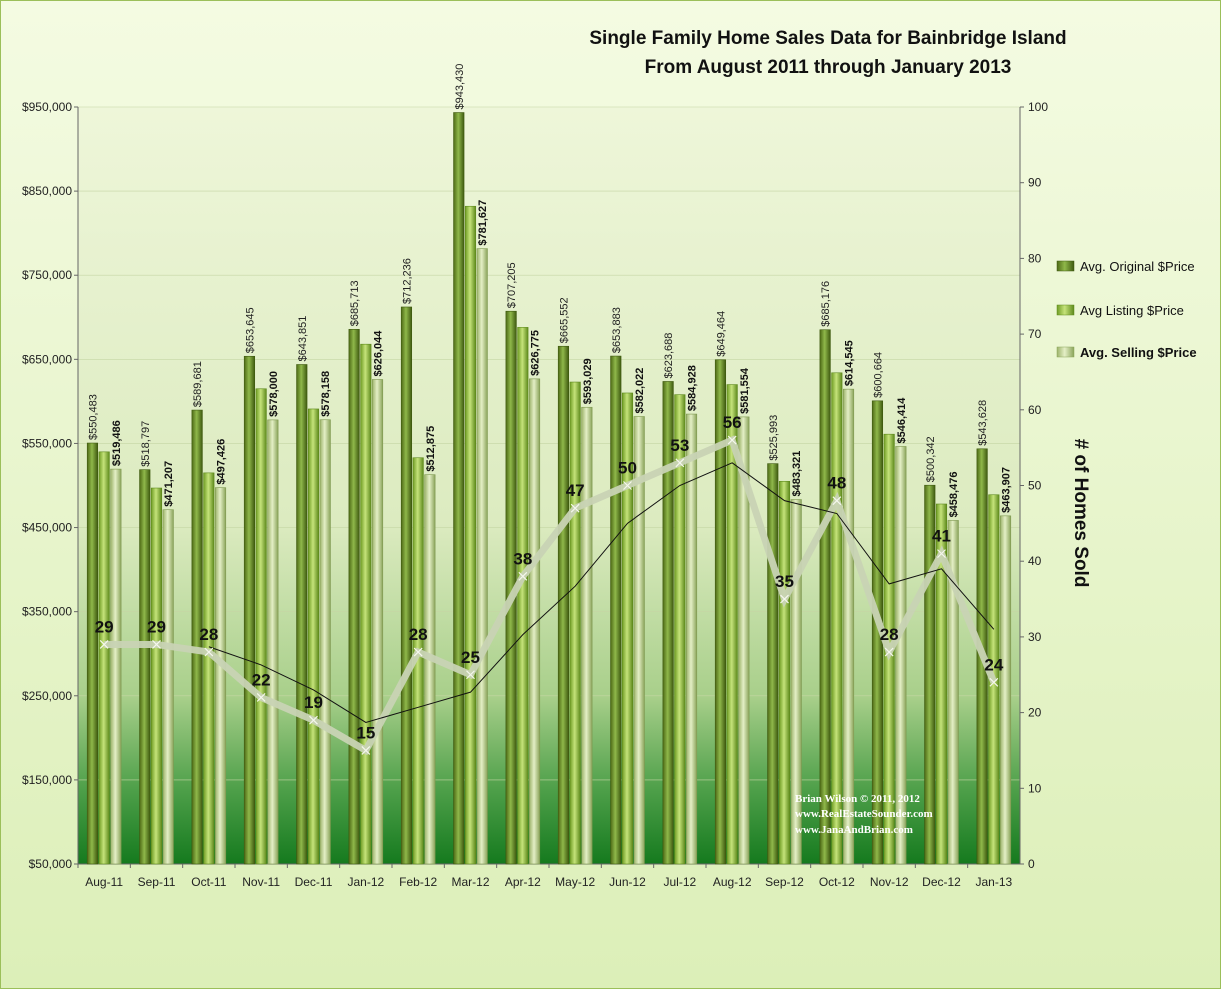  I want to click on right-tick-label: 100, so click(1038, 107).